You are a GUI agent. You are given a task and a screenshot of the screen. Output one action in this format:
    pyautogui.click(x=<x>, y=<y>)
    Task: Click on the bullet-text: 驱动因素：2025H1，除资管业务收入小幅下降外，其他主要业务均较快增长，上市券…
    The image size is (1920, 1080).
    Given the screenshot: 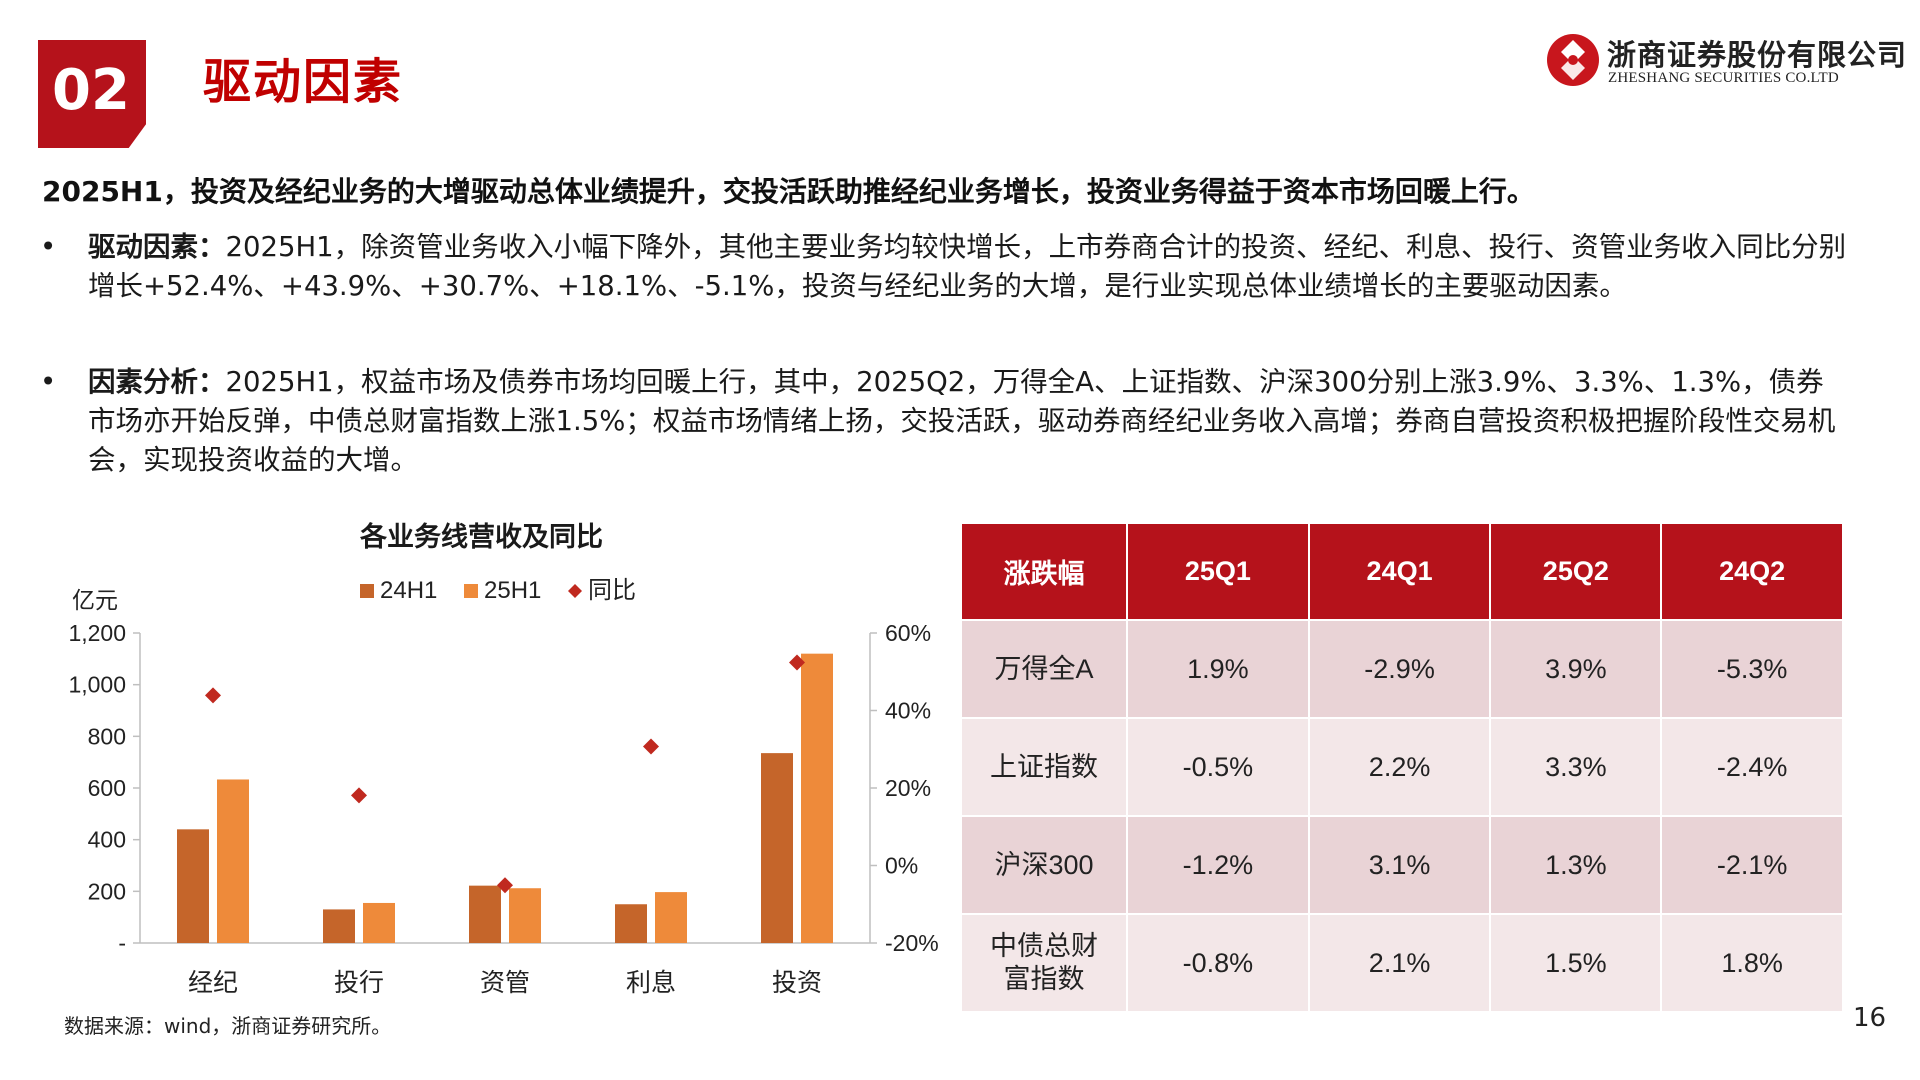 What is the action you would take?
    pyautogui.click(x=969, y=267)
    